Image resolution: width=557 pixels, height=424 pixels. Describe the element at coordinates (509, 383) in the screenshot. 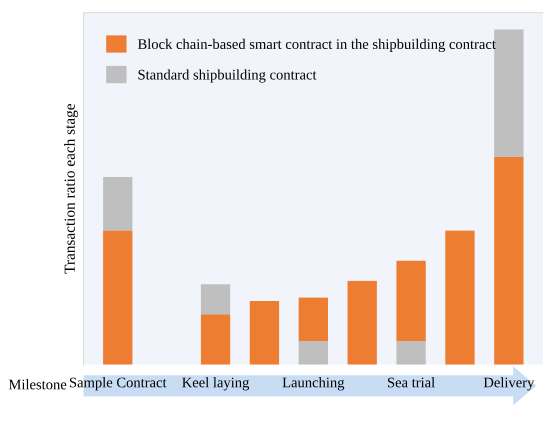

I see `x-tick-label: Delivery` at that location.